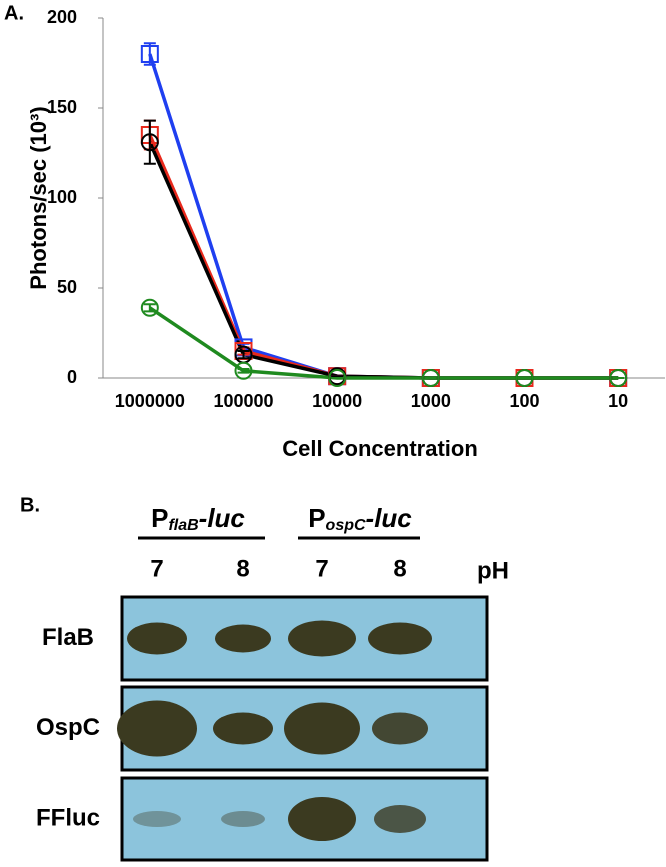 This screenshot has width=666, height=867. What do you see at coordinates (183, 525) in the screenshot?
I see `group-subscript: flaB` at bounding box center [183, 525].